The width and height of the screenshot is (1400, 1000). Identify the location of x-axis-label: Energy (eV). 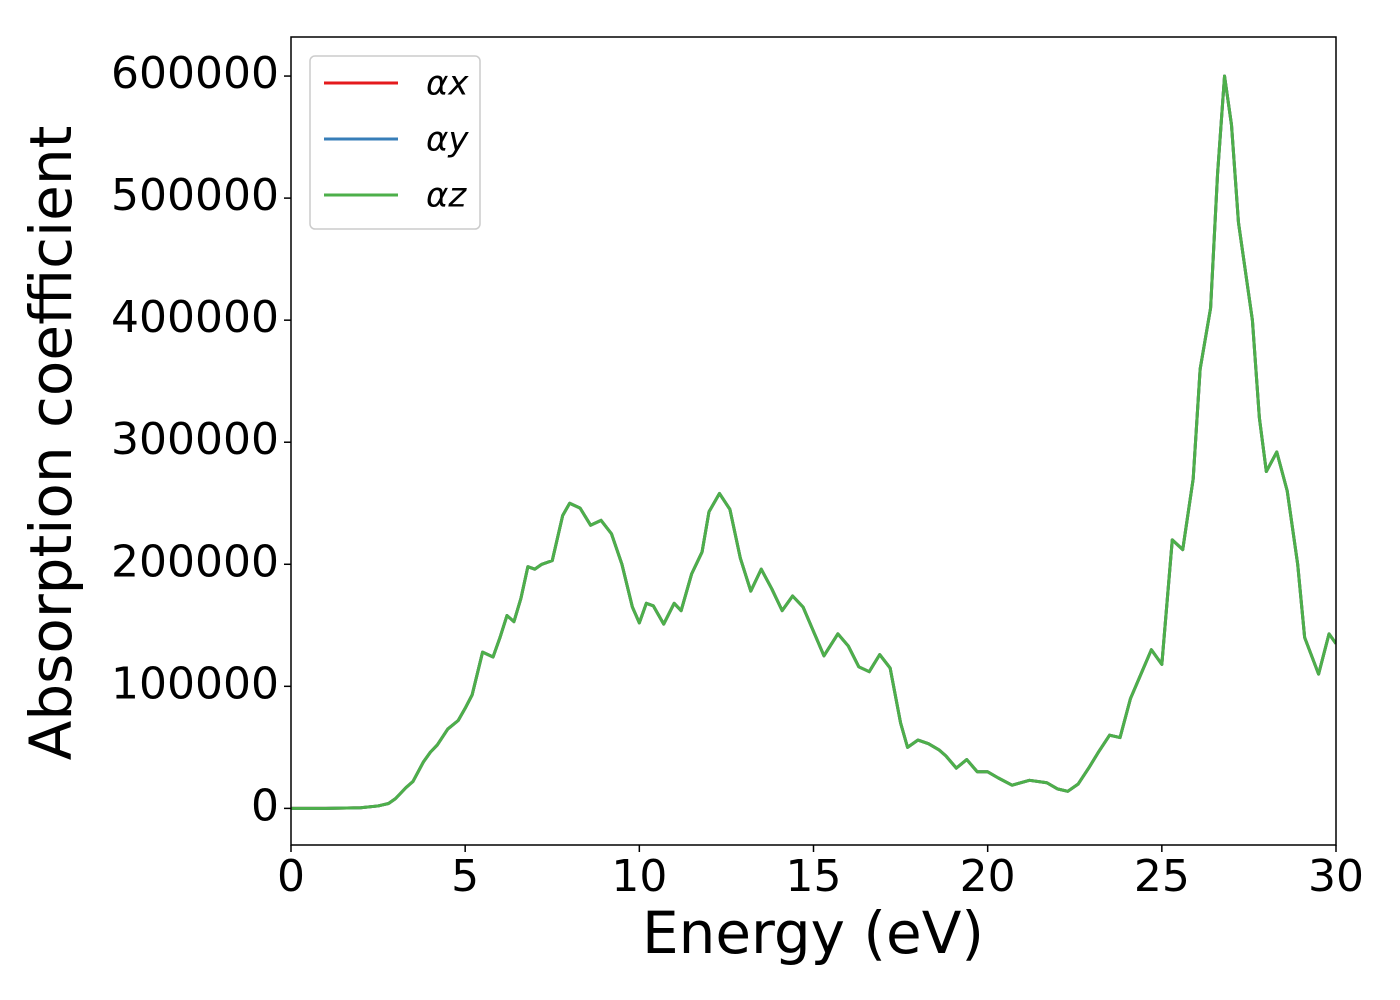
(813, 933).